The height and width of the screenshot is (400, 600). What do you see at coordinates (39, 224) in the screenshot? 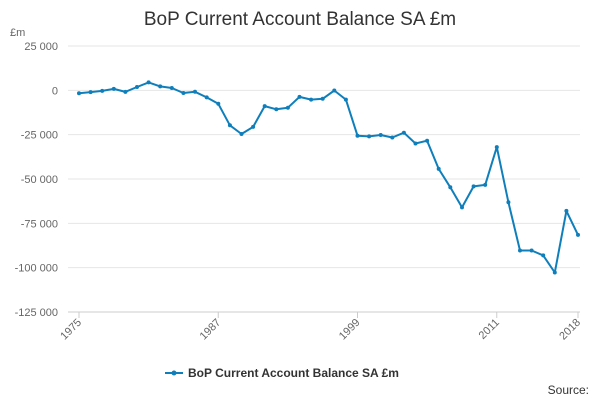
I see `y-tick-label: -75 000` at bounding box center [39, 224].